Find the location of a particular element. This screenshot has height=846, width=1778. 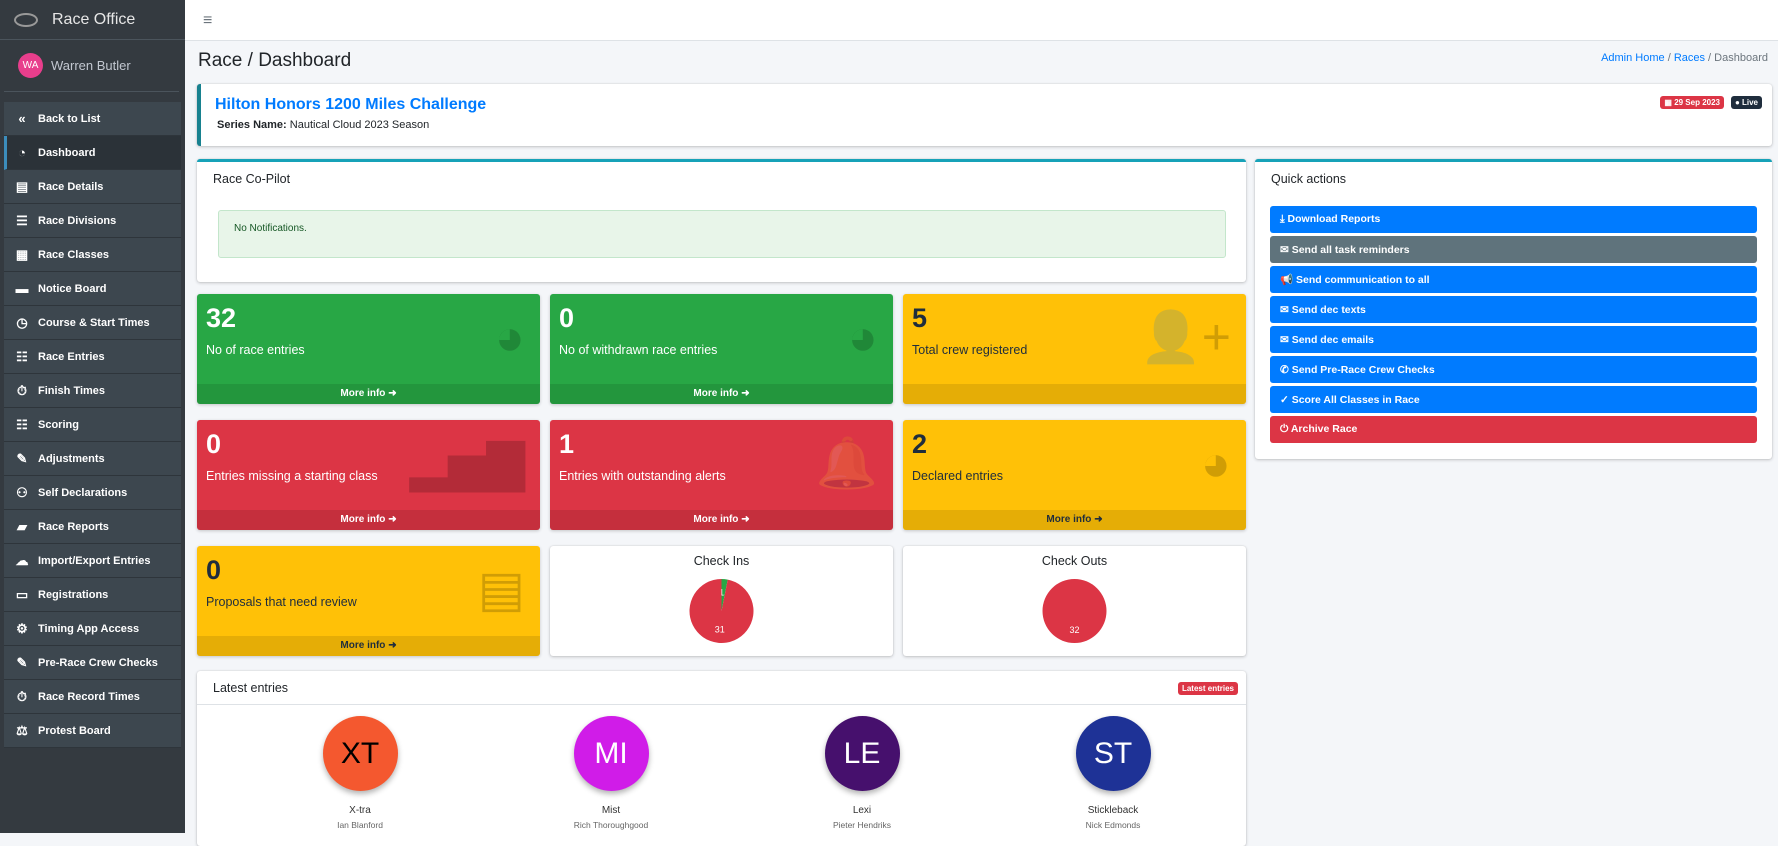

sidebar-item-self-declarations: ⚇ Self Declarations is located at coordinates (92, 493).